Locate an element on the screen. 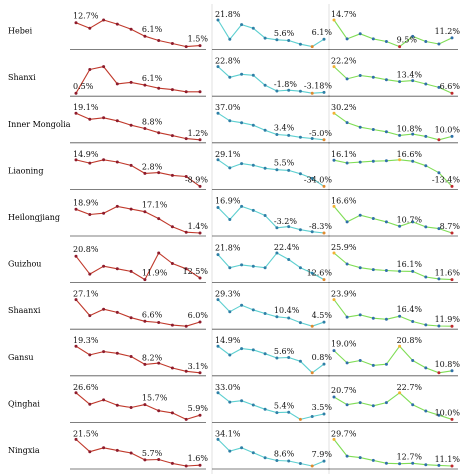 This screenshot has height=474, width=474. data-label-shaanxi-3-0: 23.9% is located at coordinates (344, 294).